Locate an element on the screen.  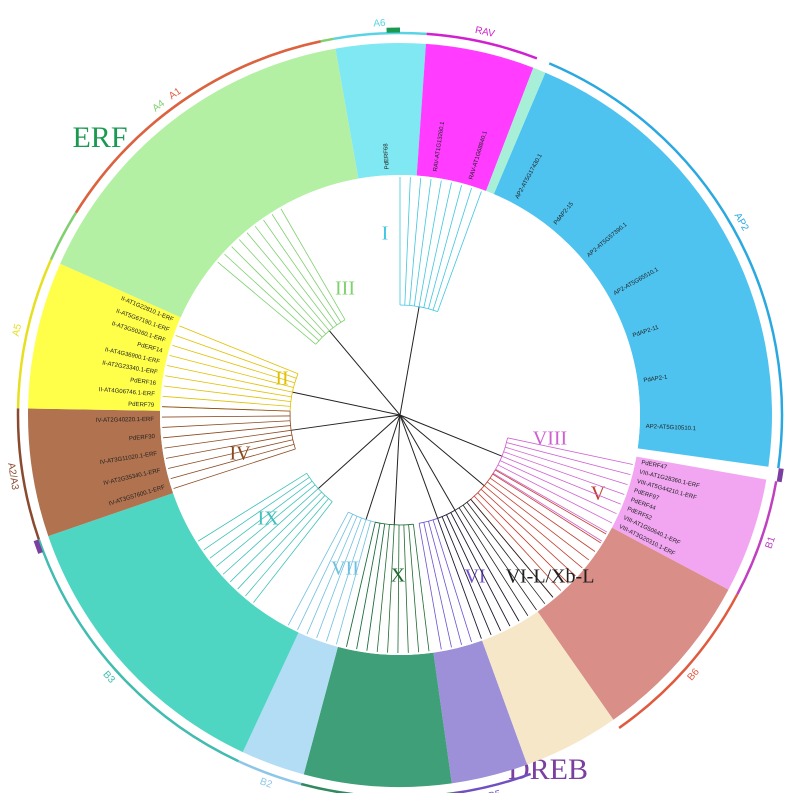
leaf-label: AP2-AT5G10510.1 is located at coordinates (671, 428).